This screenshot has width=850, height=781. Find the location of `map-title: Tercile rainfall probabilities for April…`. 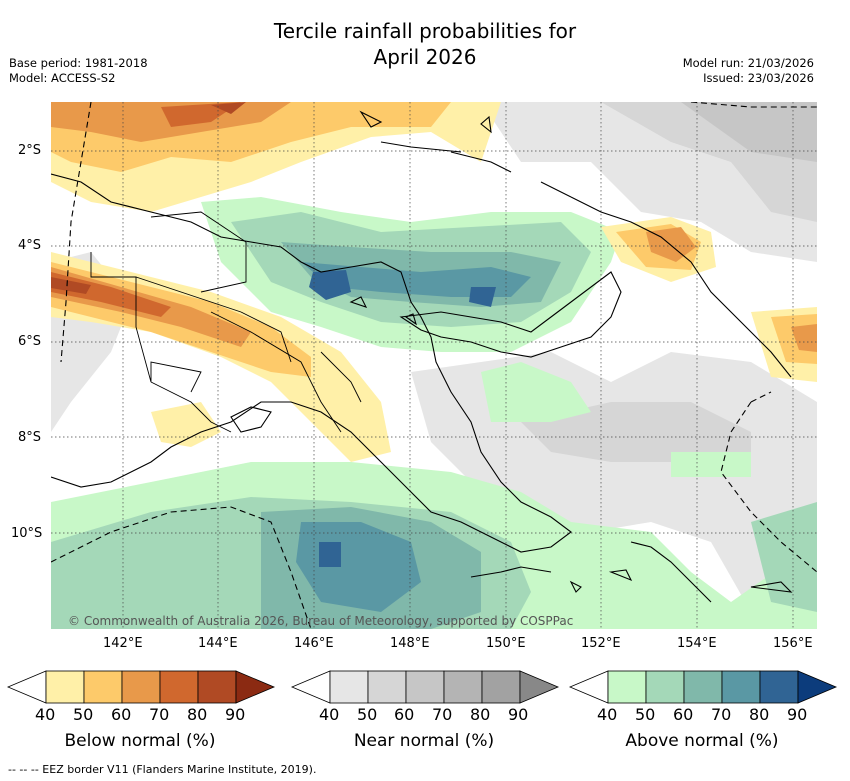

map-title: Tercile rainfall probabilities for April… is located at coordinates (425, 44).